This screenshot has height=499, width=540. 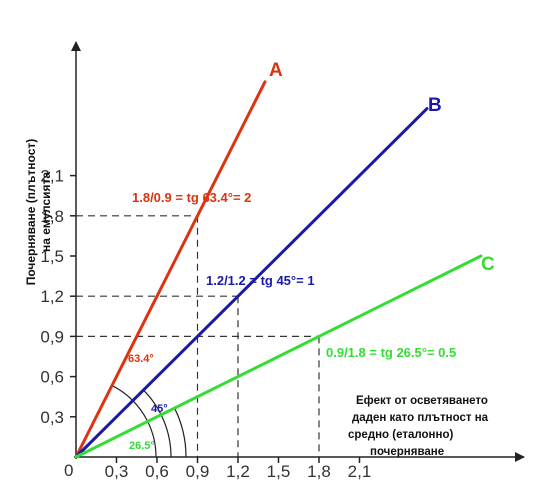 What do you see at coordinates (279, 471) in the screenshot?
I see `x-tick-label: 1,5` at bounding box center [279, 471].